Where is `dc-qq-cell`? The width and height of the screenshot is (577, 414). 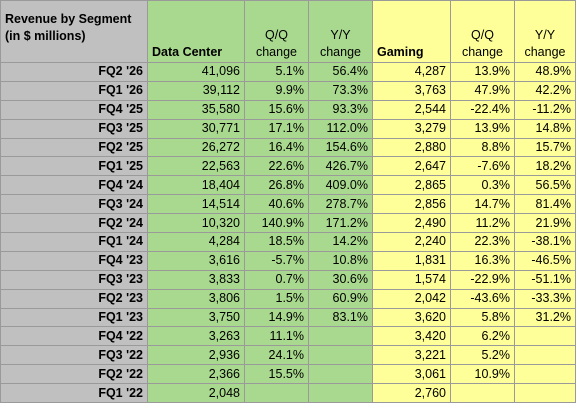
dc-qq-cell is located at coordinates (276, 393).